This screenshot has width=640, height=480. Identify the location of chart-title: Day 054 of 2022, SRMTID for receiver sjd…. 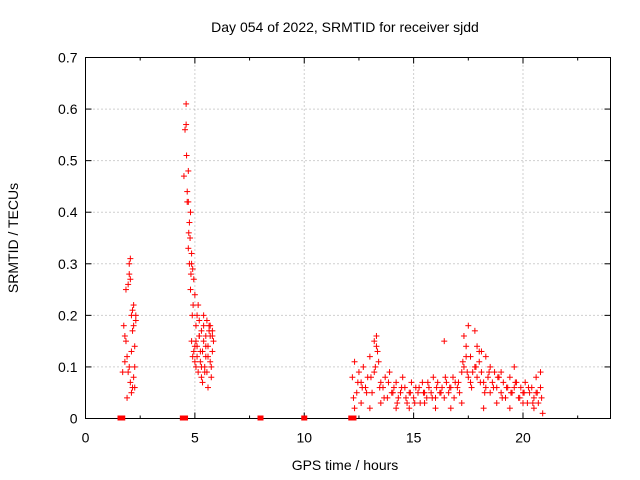
(345, 27).